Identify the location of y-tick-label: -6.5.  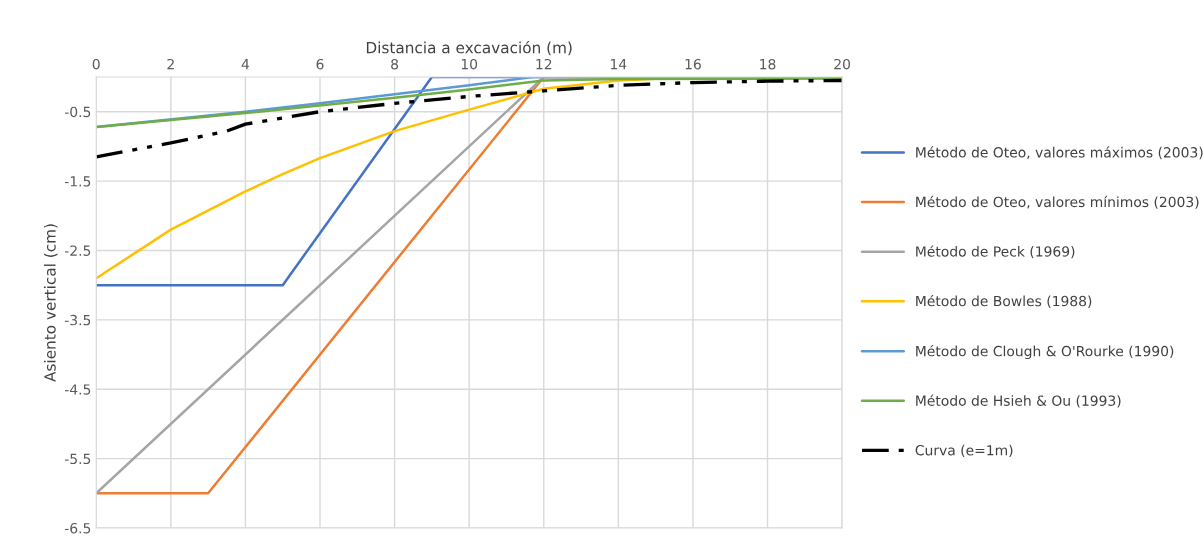
(77, 528).